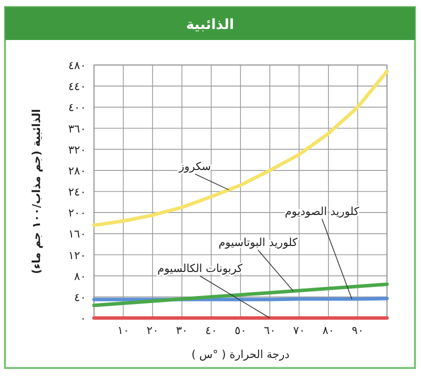  Describe the element at coordinates (77, 192) in the screenshot. I see `y-tick-label: ٢٤٠` at that location.